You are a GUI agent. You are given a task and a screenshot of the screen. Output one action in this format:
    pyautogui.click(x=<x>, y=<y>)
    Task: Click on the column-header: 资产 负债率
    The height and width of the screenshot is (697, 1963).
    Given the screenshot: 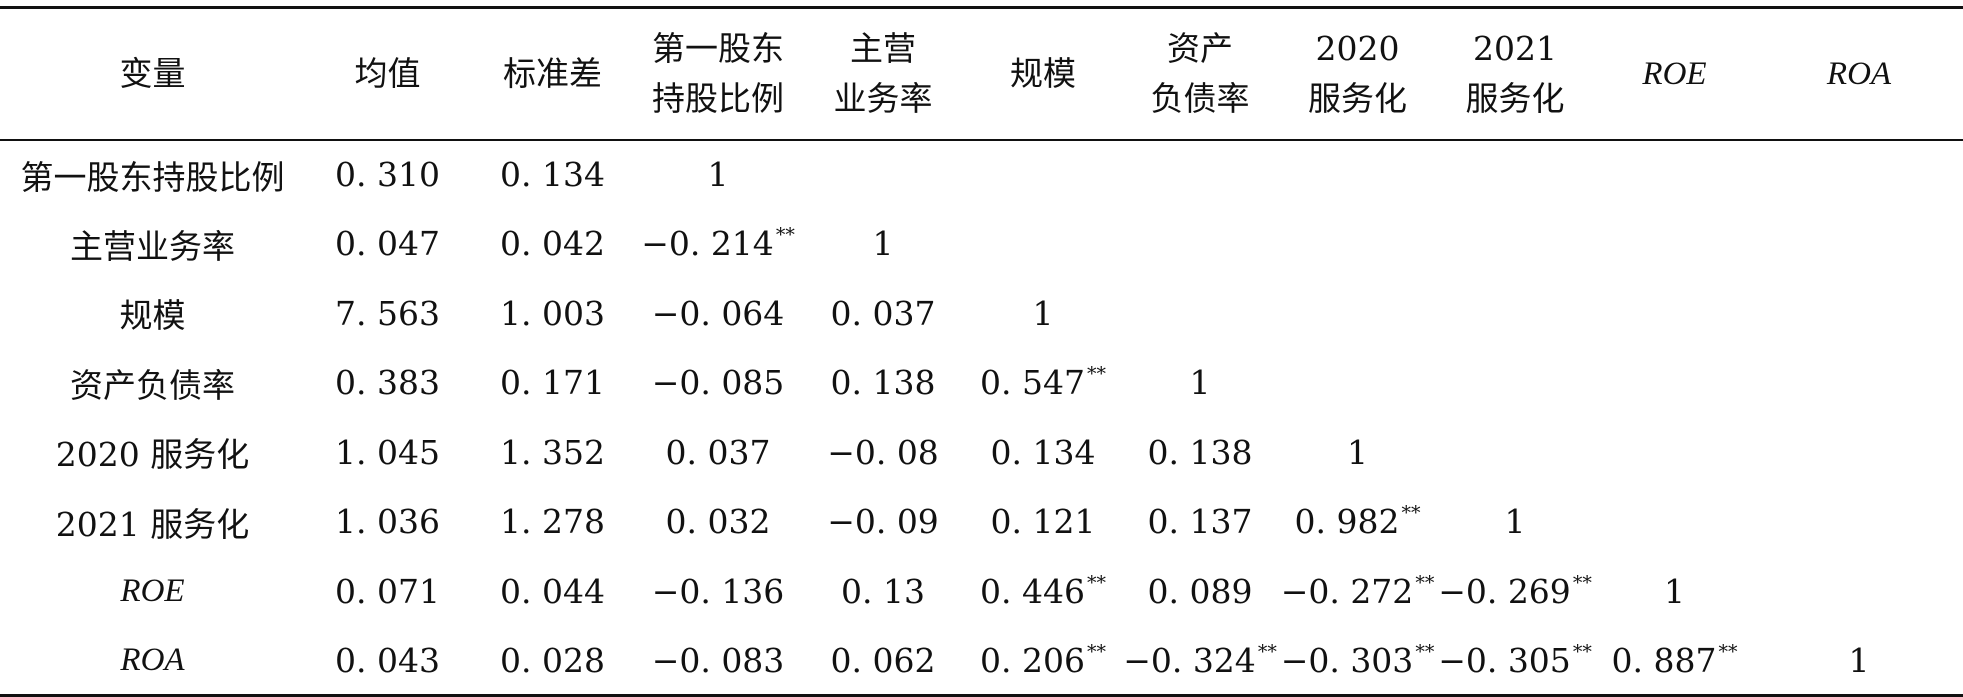 What is the action you would take?
    pyautogui.click(x=1200, y=74)
    